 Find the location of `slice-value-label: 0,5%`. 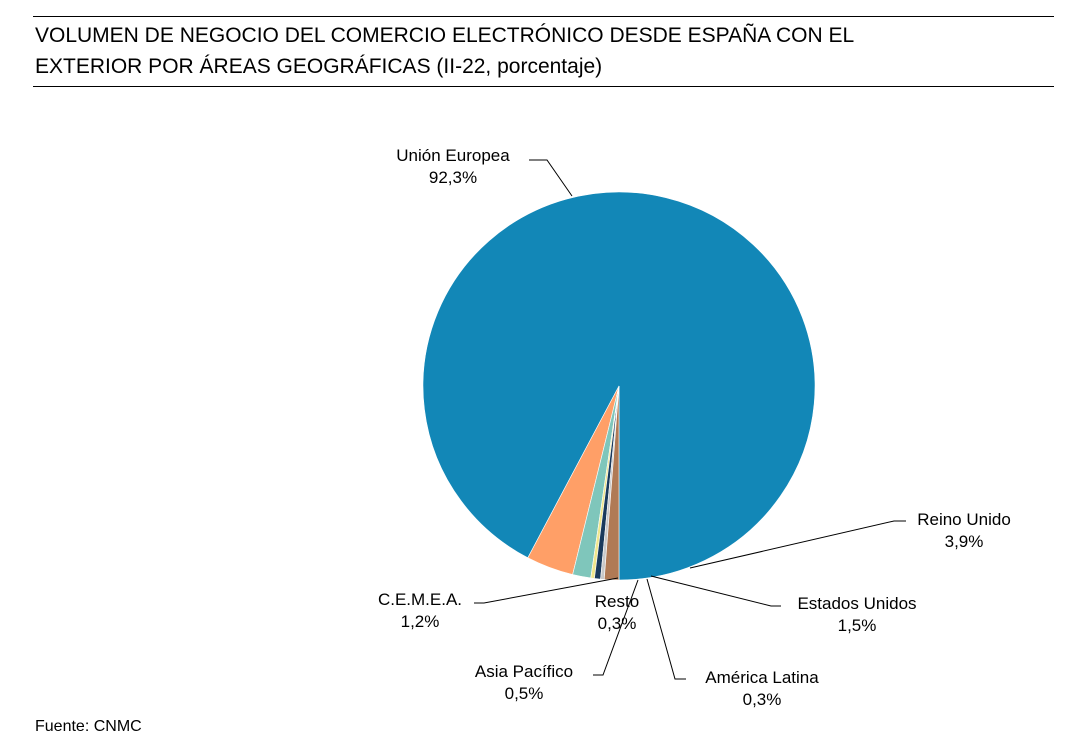

slice-value-label: 0,5% is located at coordinates (524, 693).